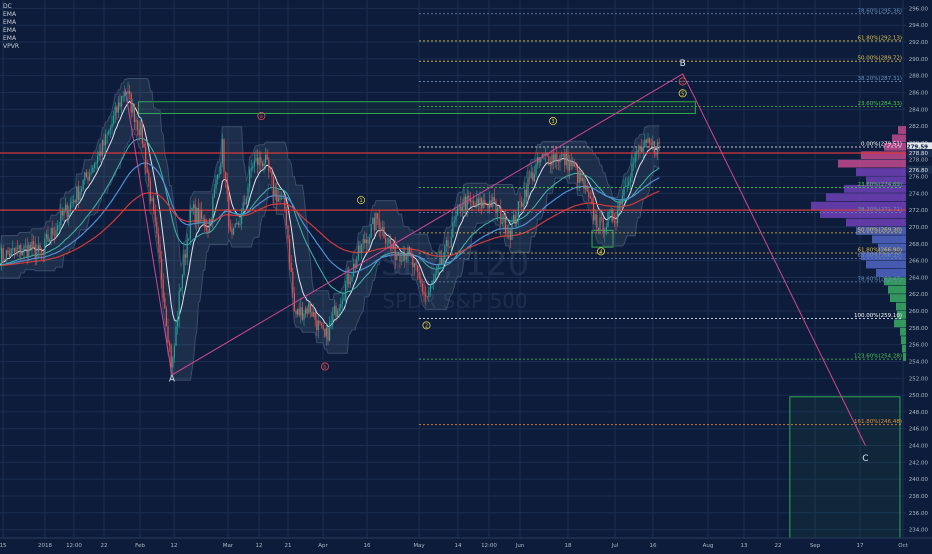 The height and width of the screenshot is (554, 932). Describe the element at coordinates (10, 38) in the screenshot. I see `indicator-ema-4: EMA` at that location.